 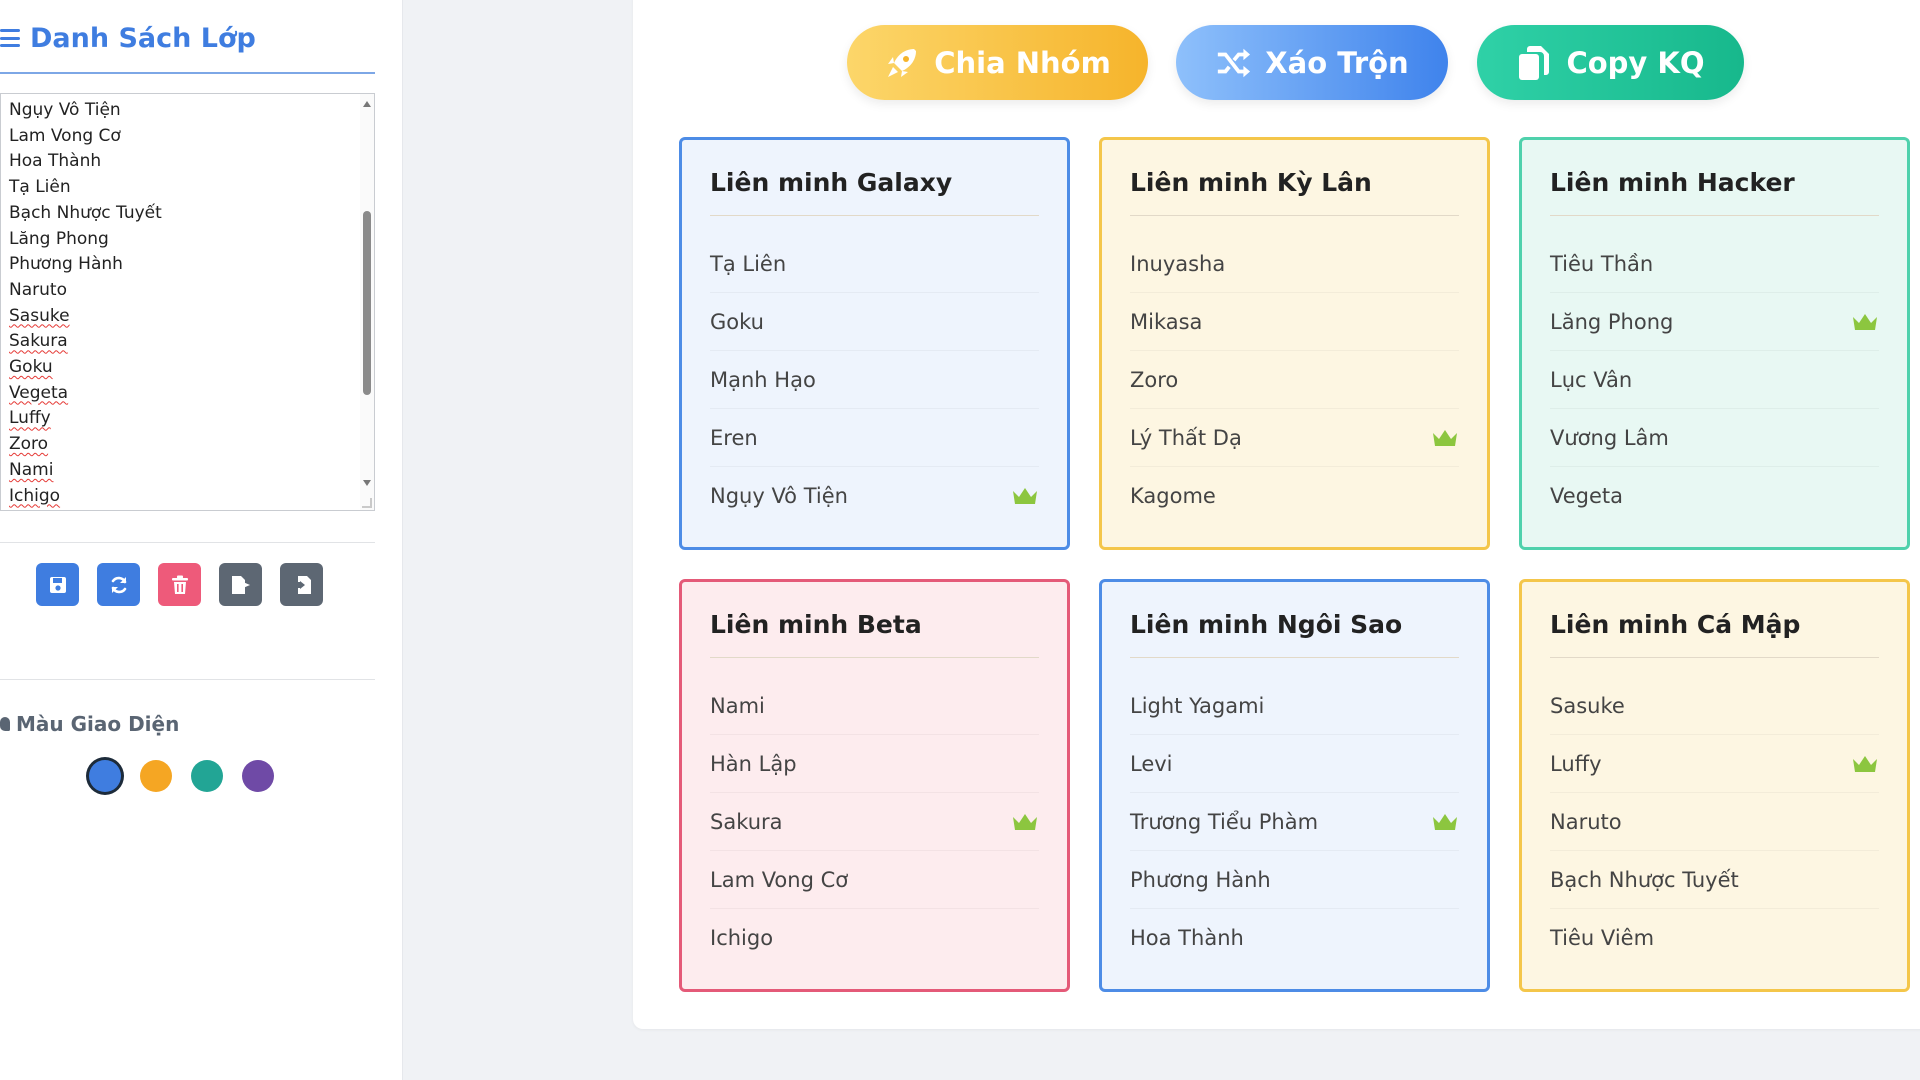 I want to click on theme-color-picker, so click(x=181, y=776).